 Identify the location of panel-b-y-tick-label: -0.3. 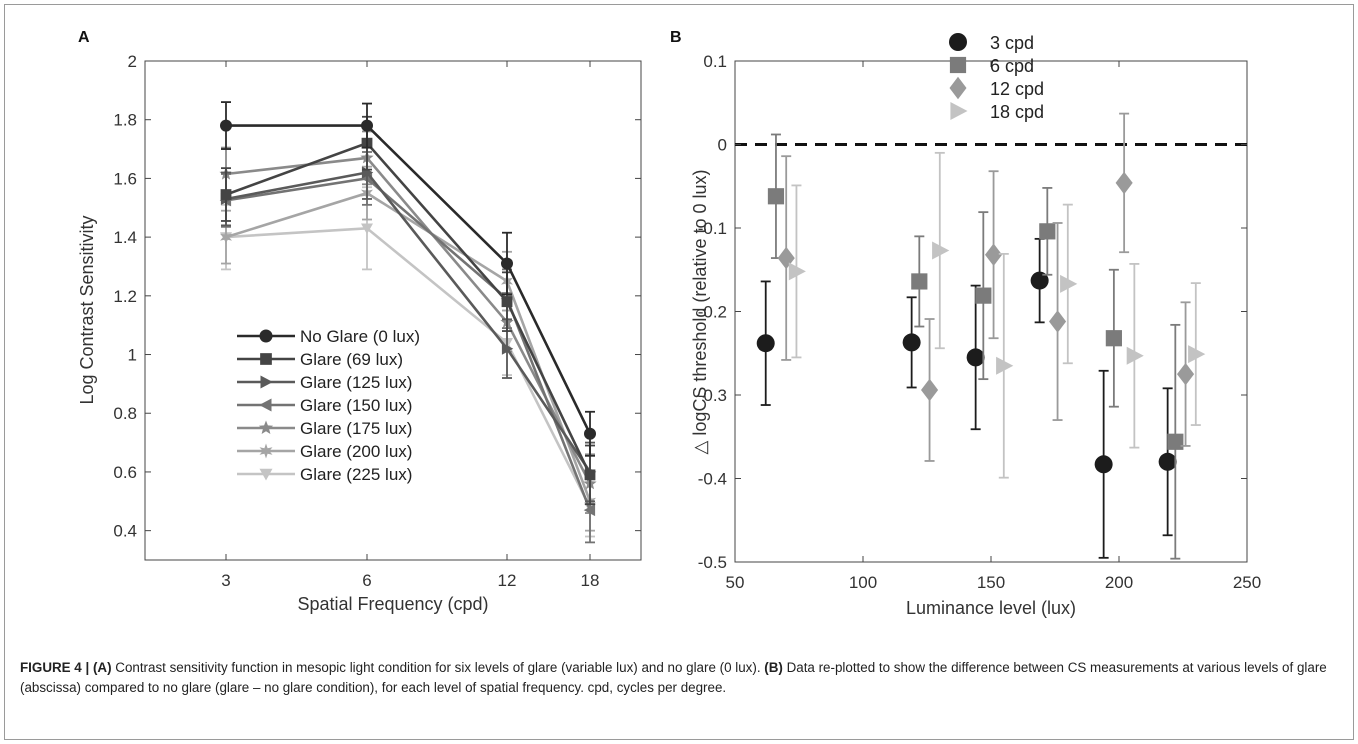
(712, 395).